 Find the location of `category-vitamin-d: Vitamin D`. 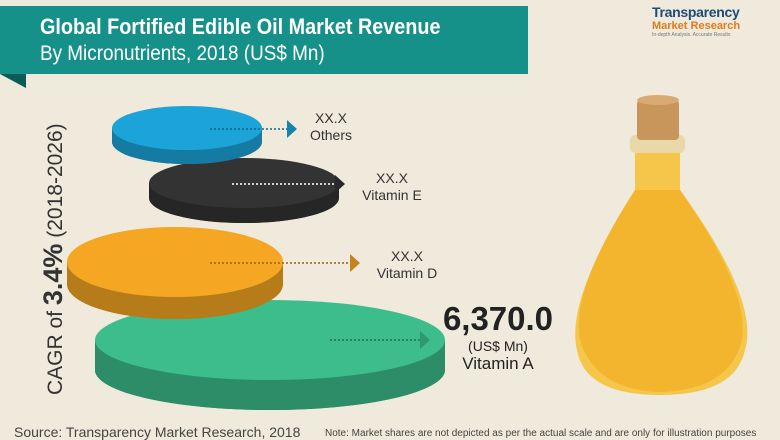

category-vitamin-d: Vitamin D is located at coordinates (407, 273).